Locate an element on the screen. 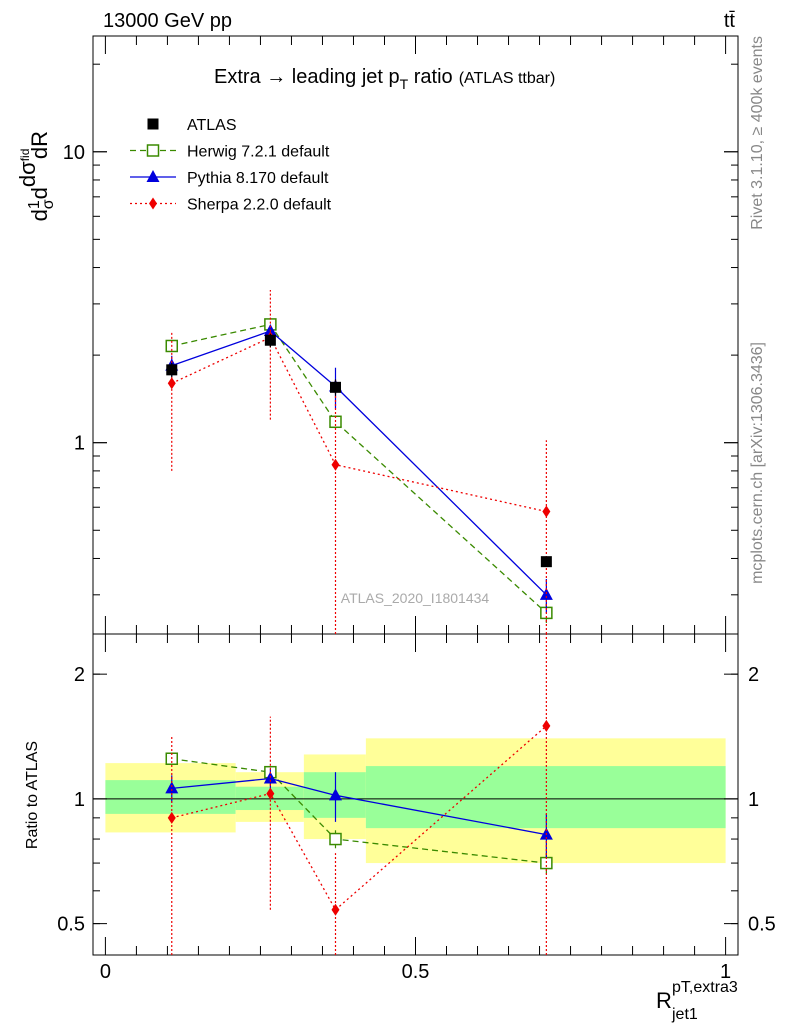 The width and height of the screenshot is (786, 1024). main-y-label-d2: d is located at coordinates (39, 193).